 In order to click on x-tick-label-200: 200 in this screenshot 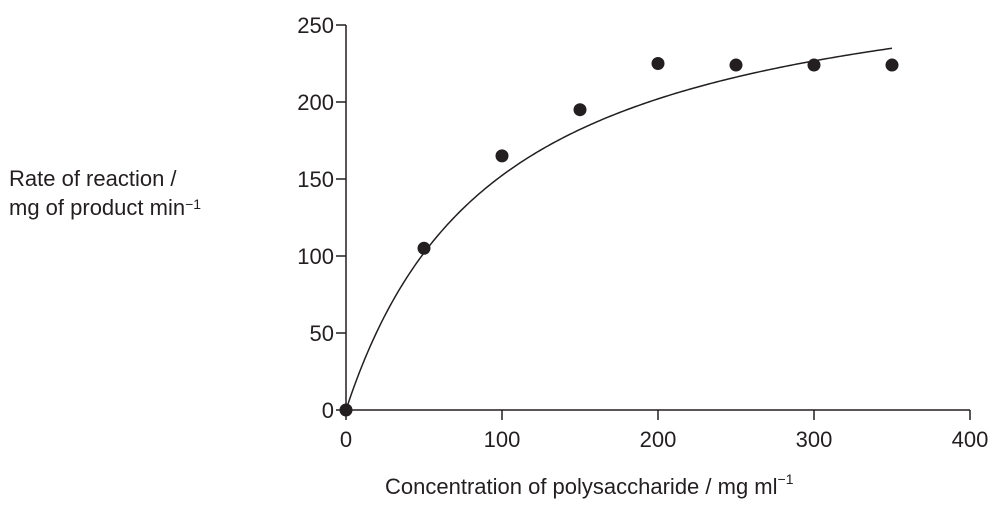, I will do `click(658, 439)`.